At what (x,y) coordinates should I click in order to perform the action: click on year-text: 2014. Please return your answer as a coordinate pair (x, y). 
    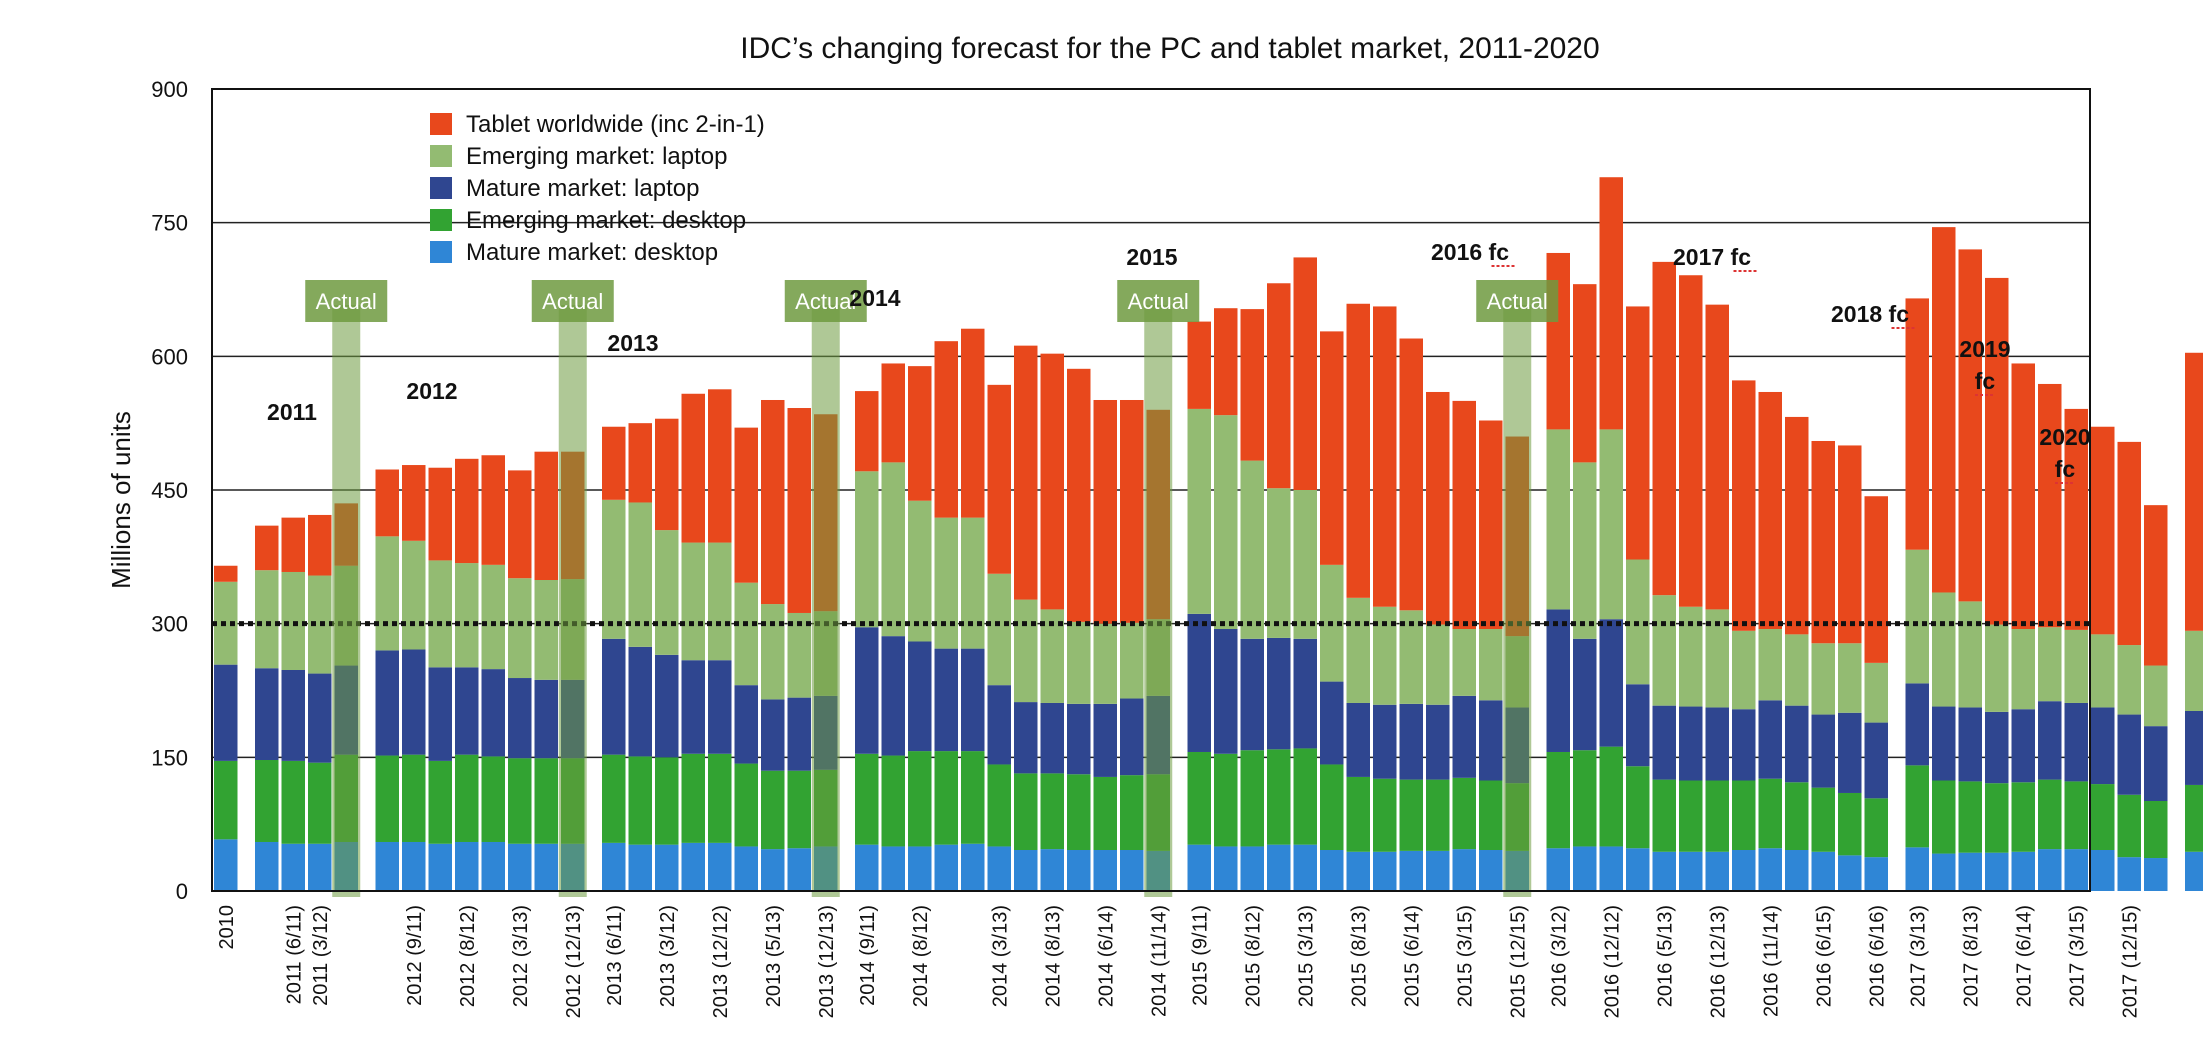
    Looking at the image, I should click on (874, 298).